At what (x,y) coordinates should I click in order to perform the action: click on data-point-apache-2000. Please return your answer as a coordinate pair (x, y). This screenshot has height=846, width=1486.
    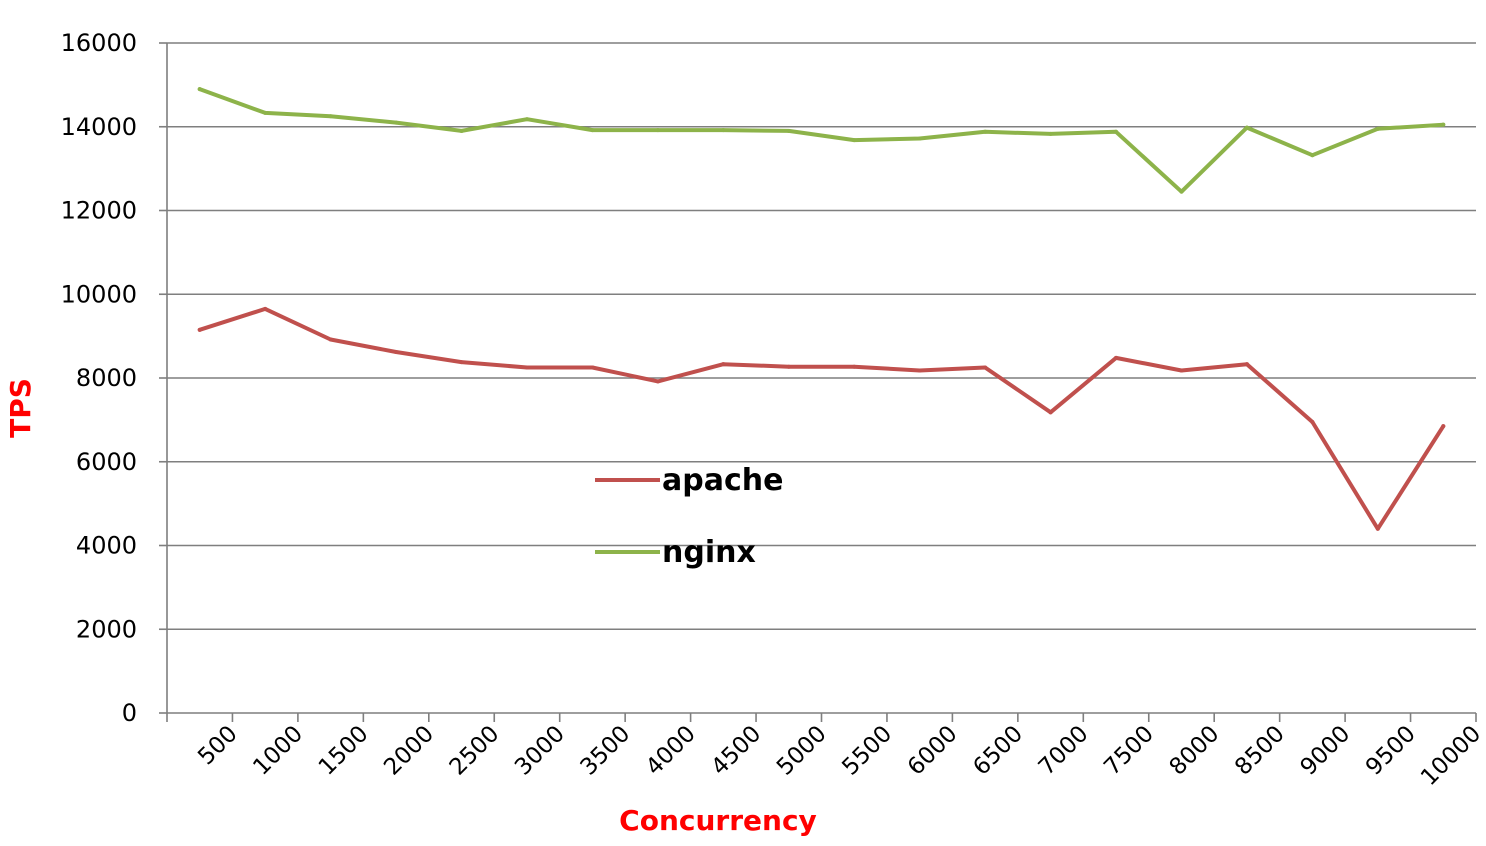
    Looking at the image, I should click on (396, 352).